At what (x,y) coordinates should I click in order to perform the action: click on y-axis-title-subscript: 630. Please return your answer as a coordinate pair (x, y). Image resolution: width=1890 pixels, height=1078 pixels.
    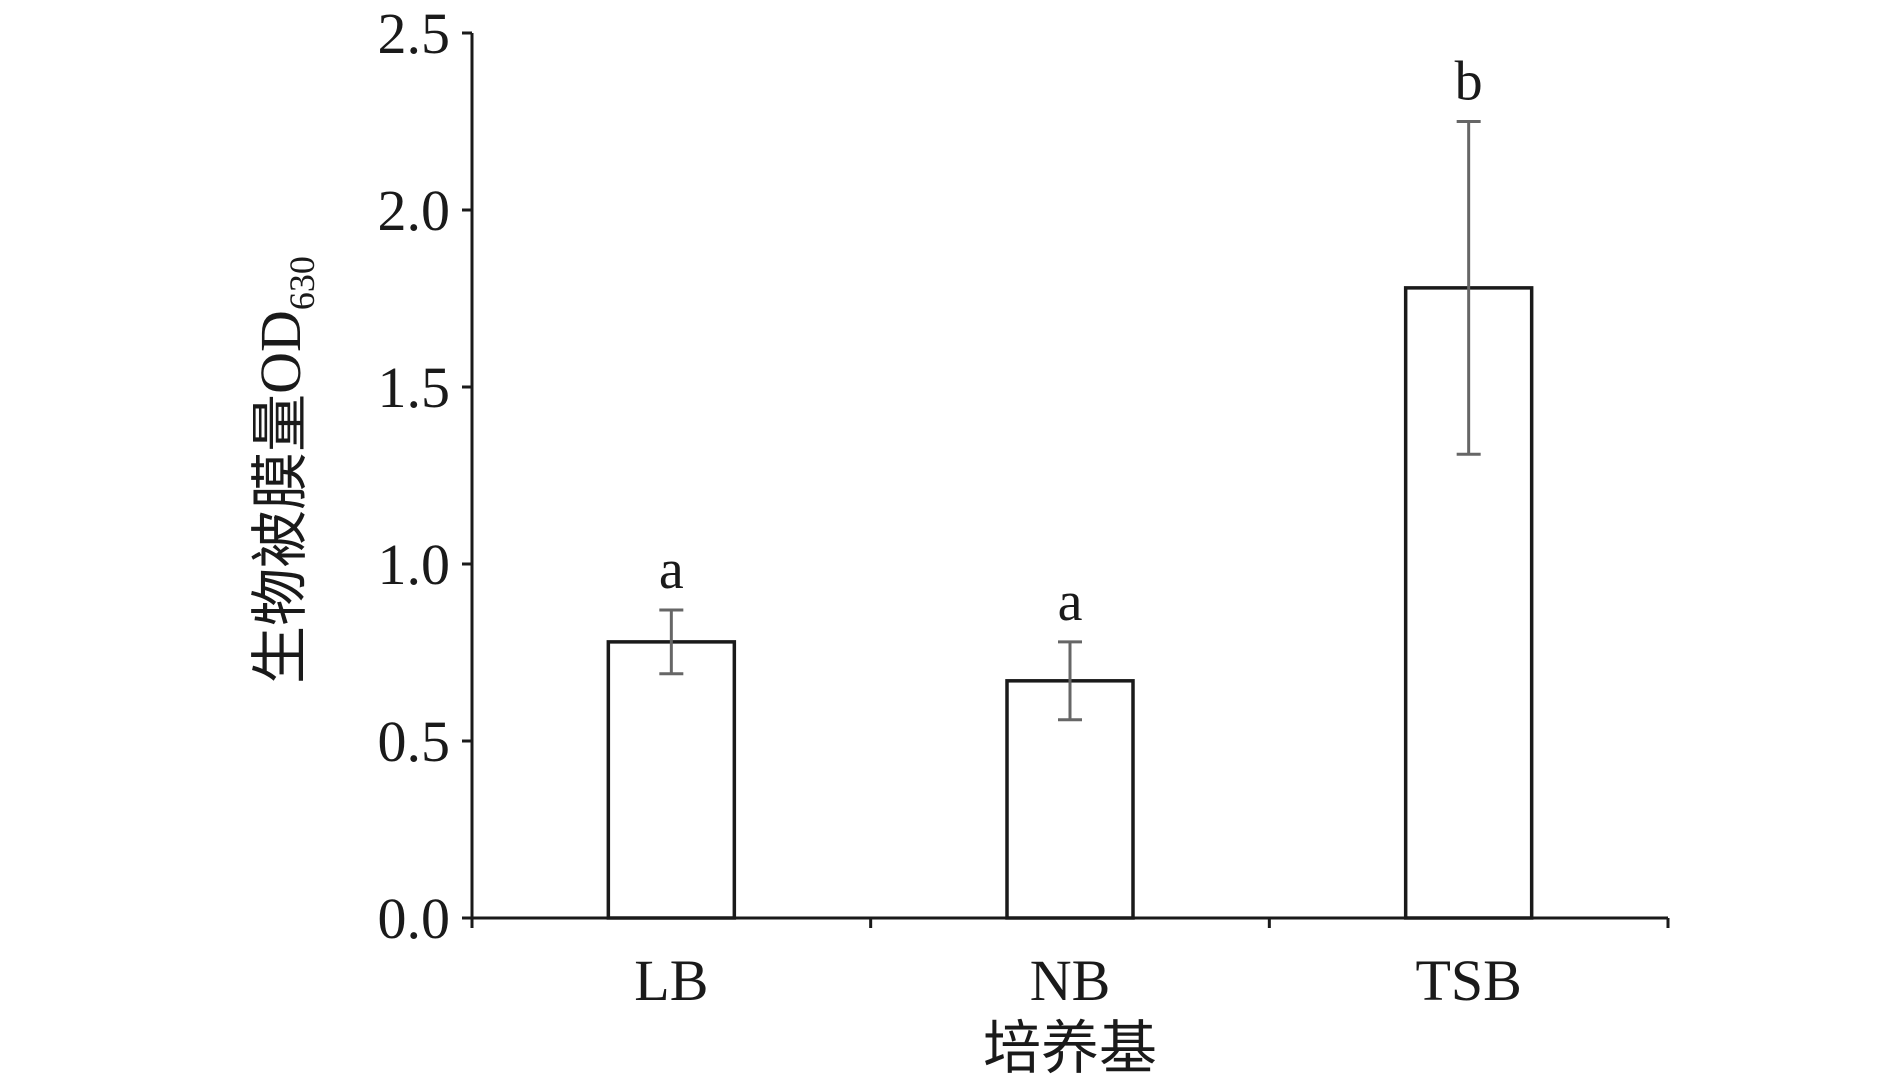
    Looking at the image, I should click on (302, 283).